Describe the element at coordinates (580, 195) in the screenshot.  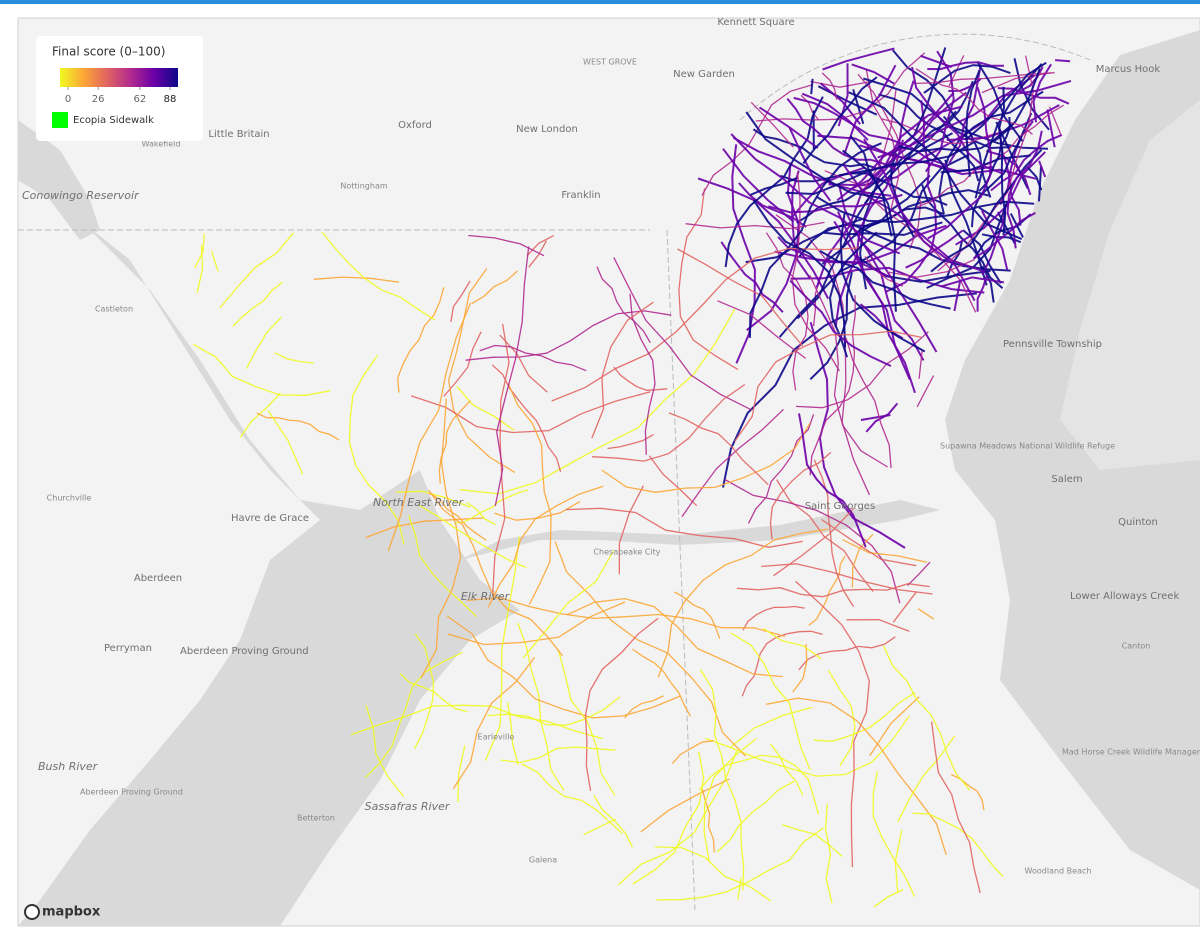
I see `place-label: Franklin` at that location.